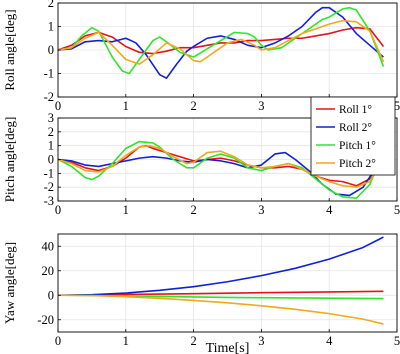 The height and width of the screenshot is (354, 400). I want to click on x-axis-label: Time[s], so click(228, 347).